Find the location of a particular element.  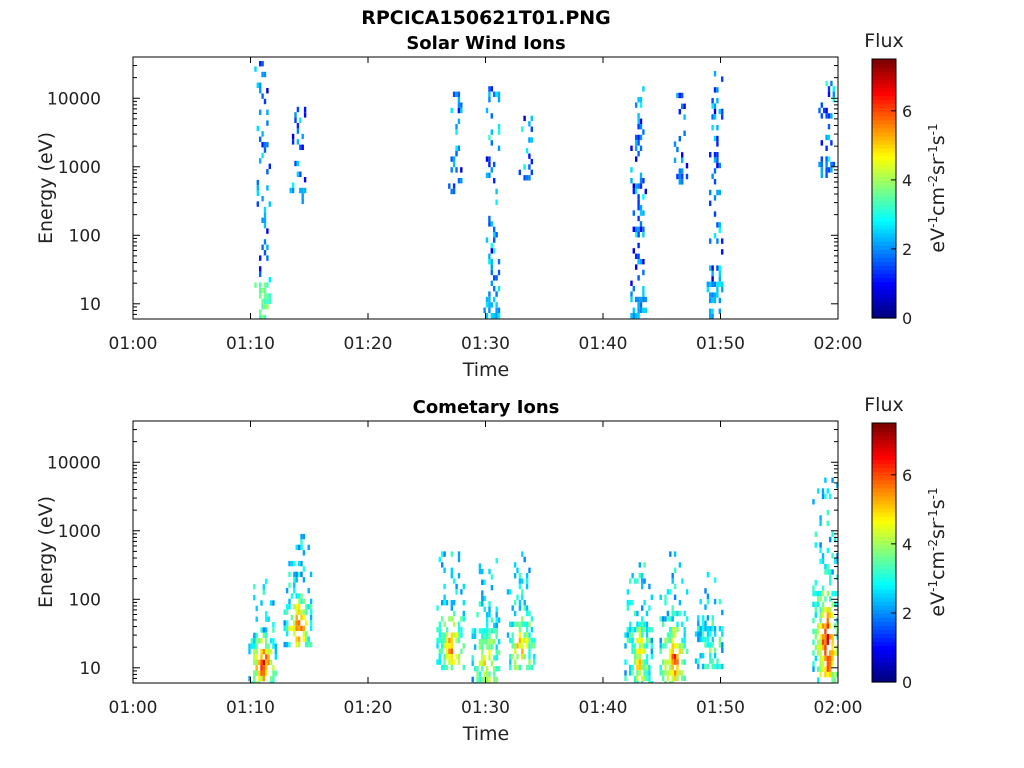

x-tick-label: 01:30 is located at coordinates (485, 344).